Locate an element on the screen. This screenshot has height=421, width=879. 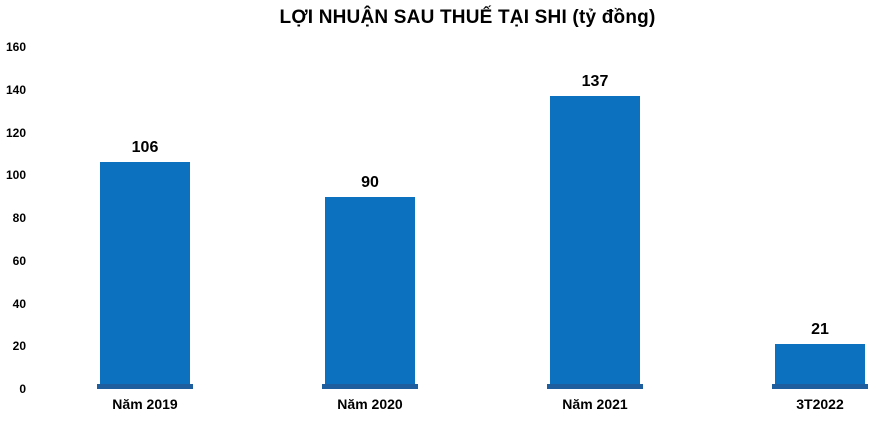
bar-value-label-nam-2021: 137 is located at coordinates (595, 81).